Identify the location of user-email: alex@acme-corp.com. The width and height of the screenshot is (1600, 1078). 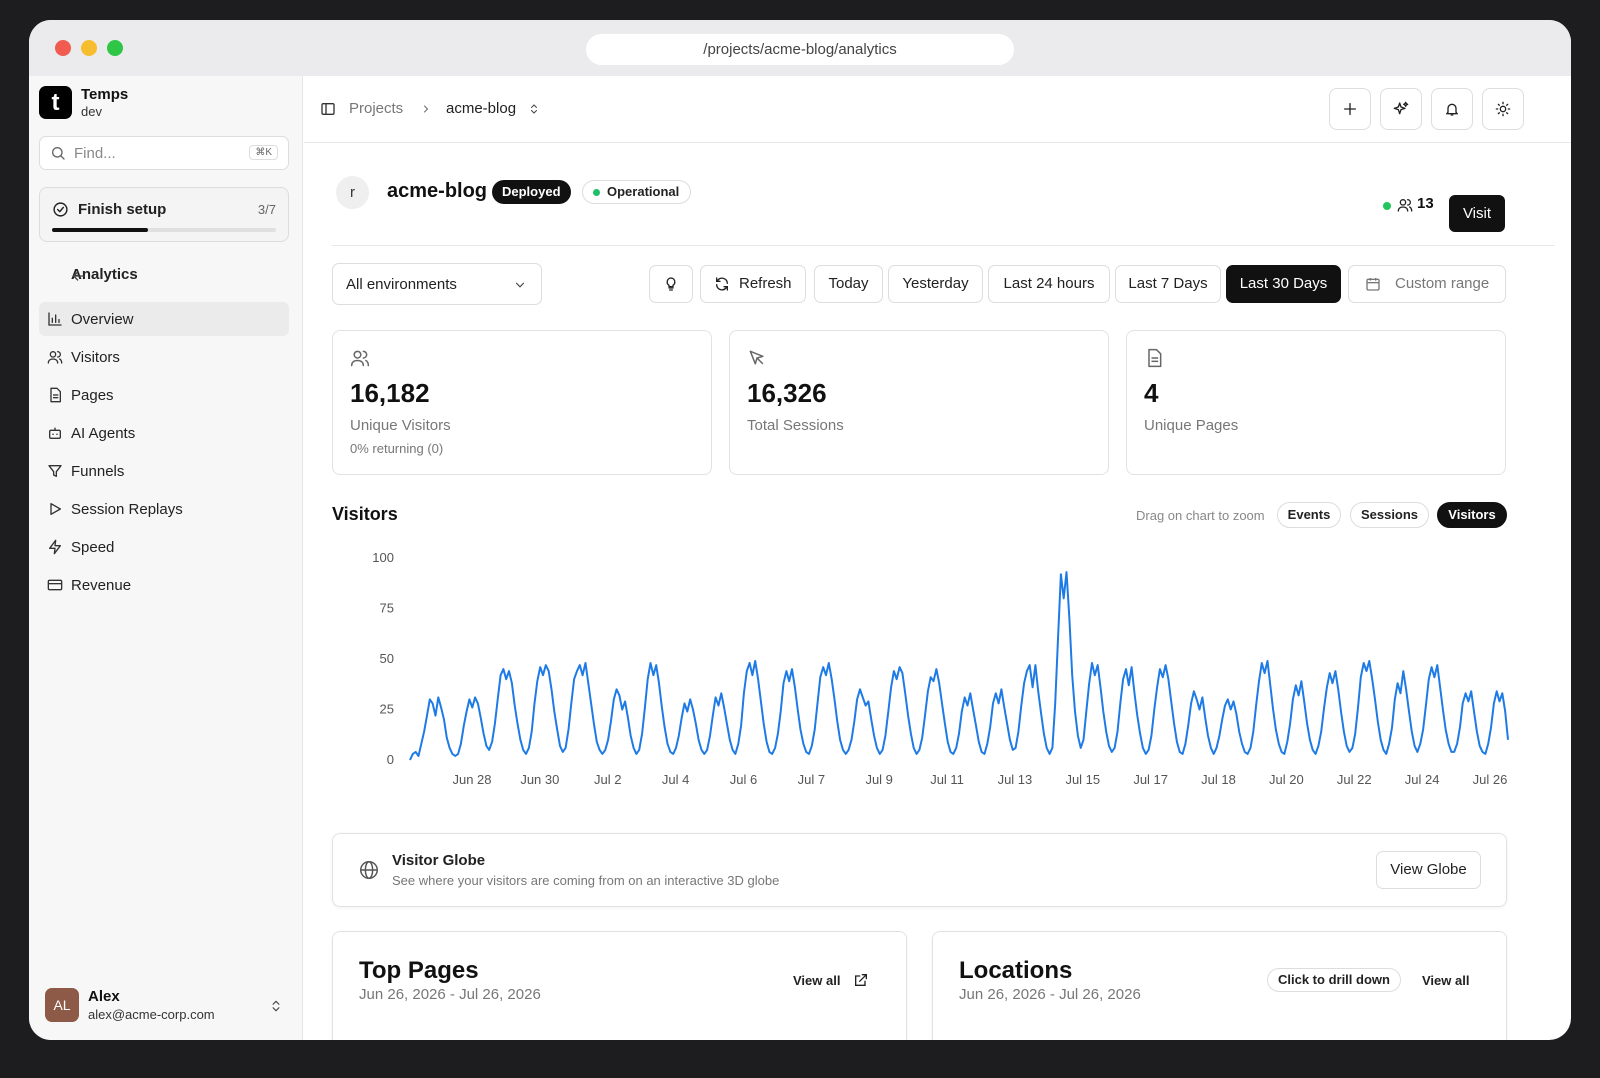
(151, 1014).